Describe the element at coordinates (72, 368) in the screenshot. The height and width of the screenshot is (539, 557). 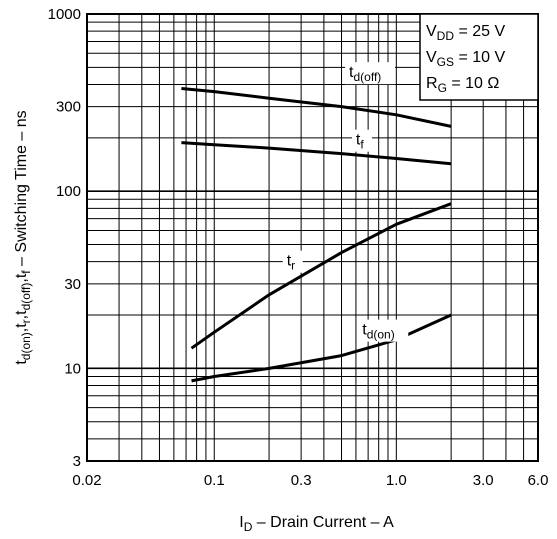
I see `y-tick-label: 10` at that location.